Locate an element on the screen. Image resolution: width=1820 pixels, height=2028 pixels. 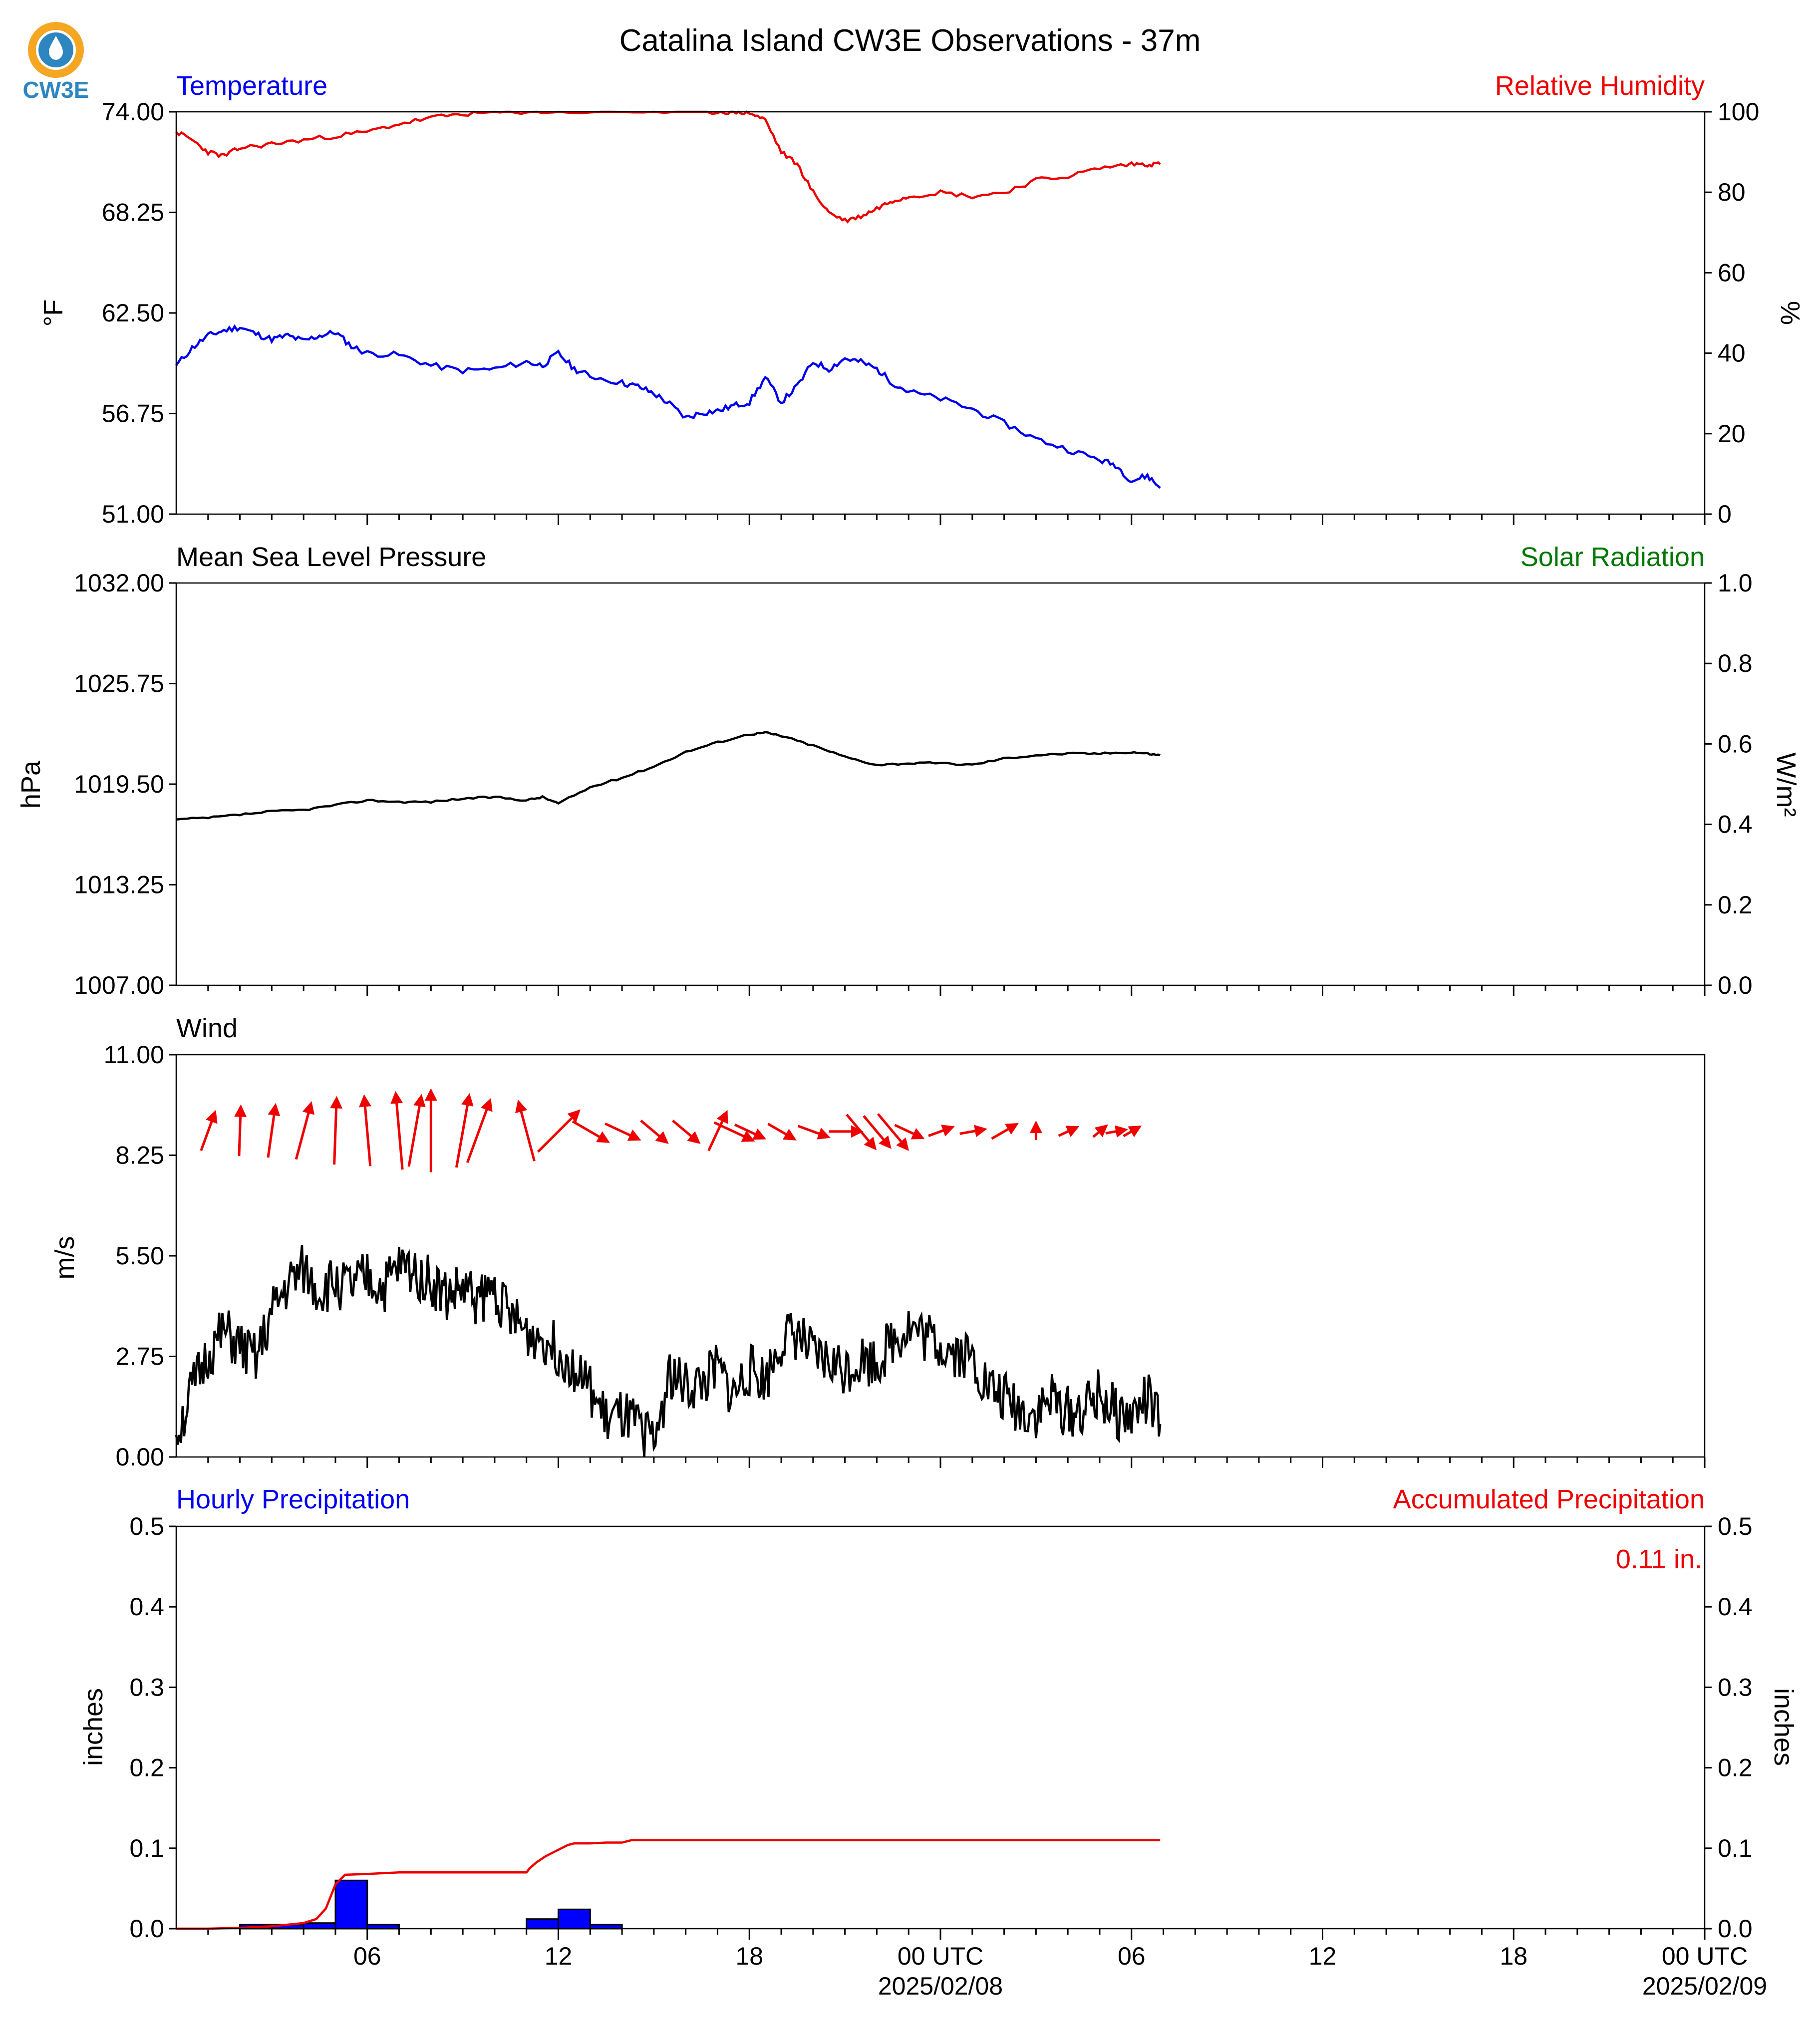
x-ticks is located at coordinates (956, 1462).